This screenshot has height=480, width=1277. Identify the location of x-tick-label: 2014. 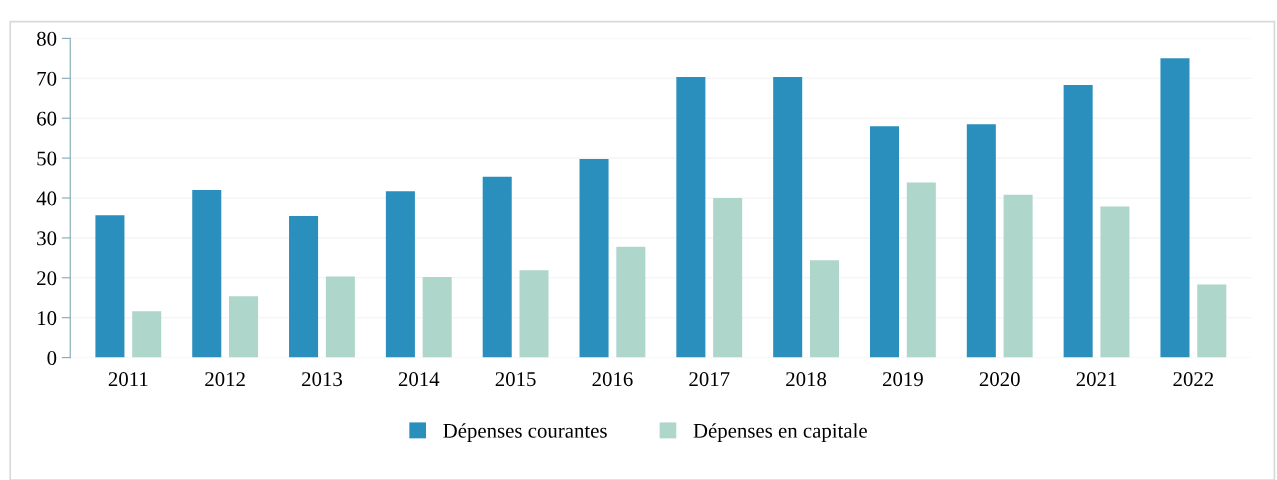
(419, 379).